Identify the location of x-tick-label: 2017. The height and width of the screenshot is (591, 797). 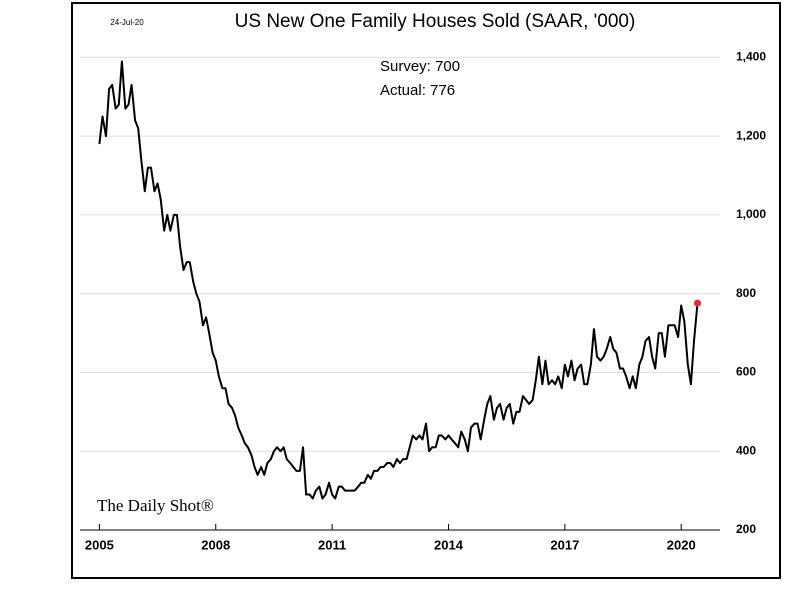
(564, 544).